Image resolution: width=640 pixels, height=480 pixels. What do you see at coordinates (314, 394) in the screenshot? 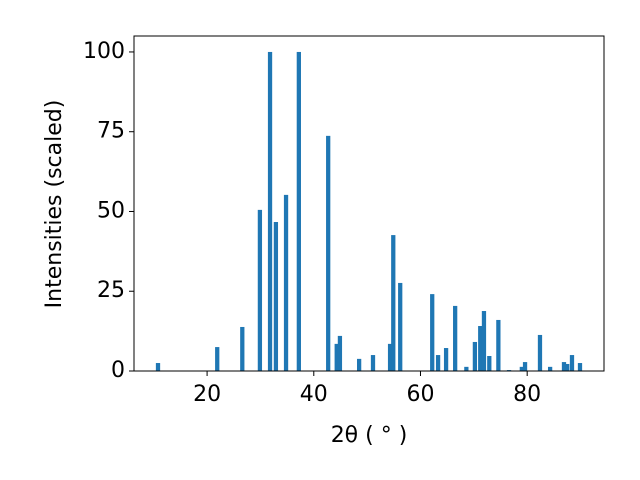
I see `x-tick-label: 40` at bounding box center [314, 394].